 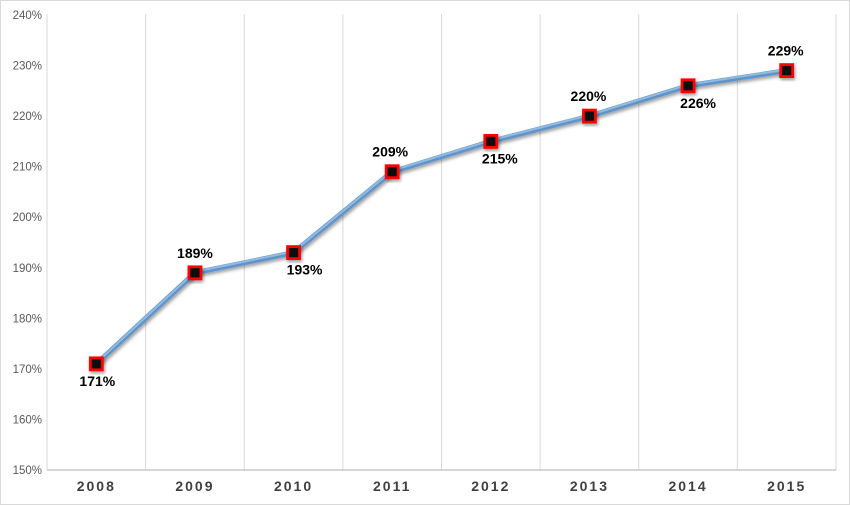 I want to click on x-axis-tick-label: 2013, so click(x=589, y=486).